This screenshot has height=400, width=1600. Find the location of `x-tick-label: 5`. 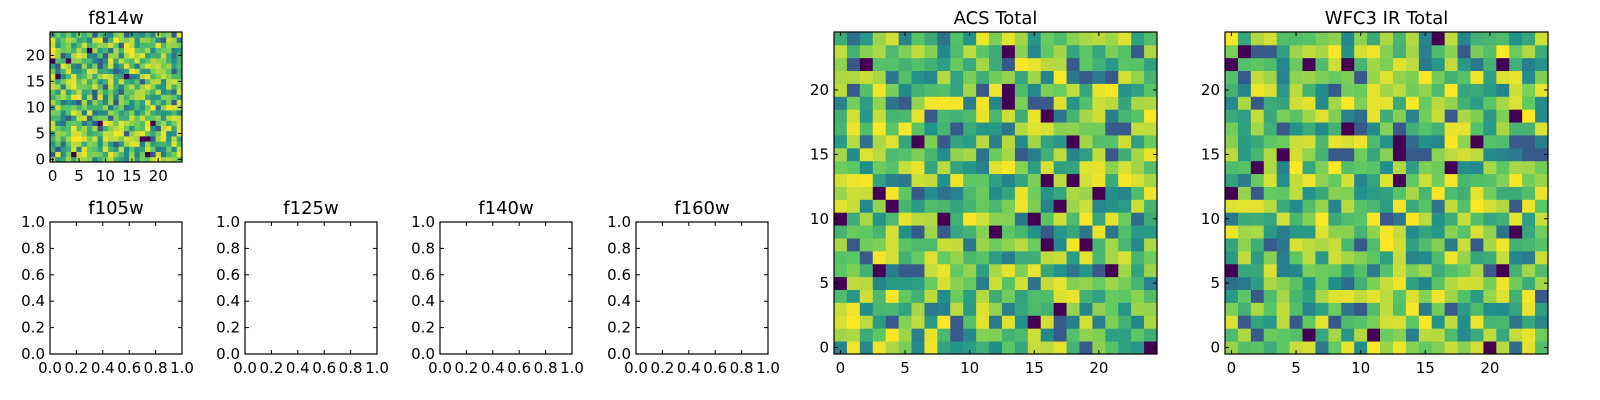

x-tick-label: 5 is located at coordinates (1296, 368).